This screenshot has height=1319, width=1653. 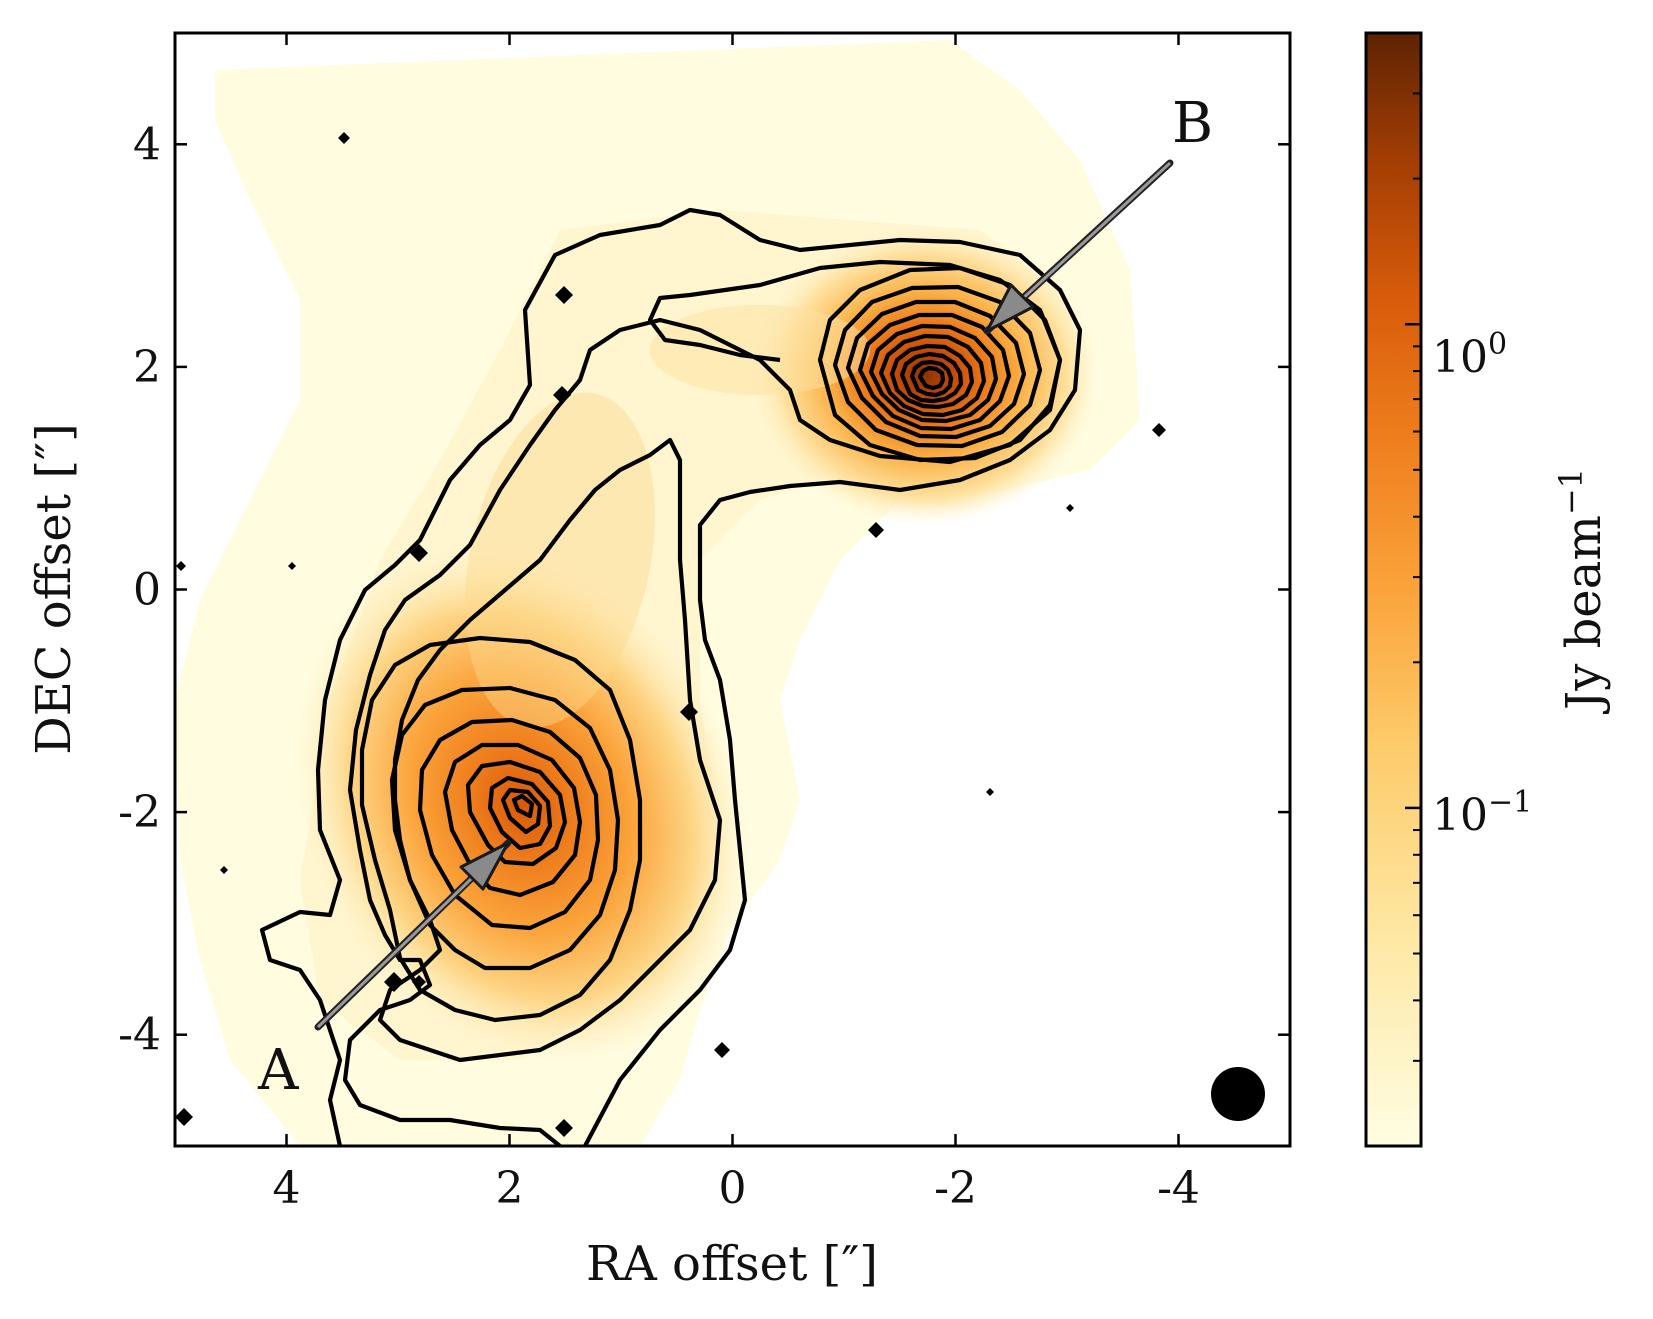 I want to click on x-tick-label-2: 0, so click(x=733, y=1188).